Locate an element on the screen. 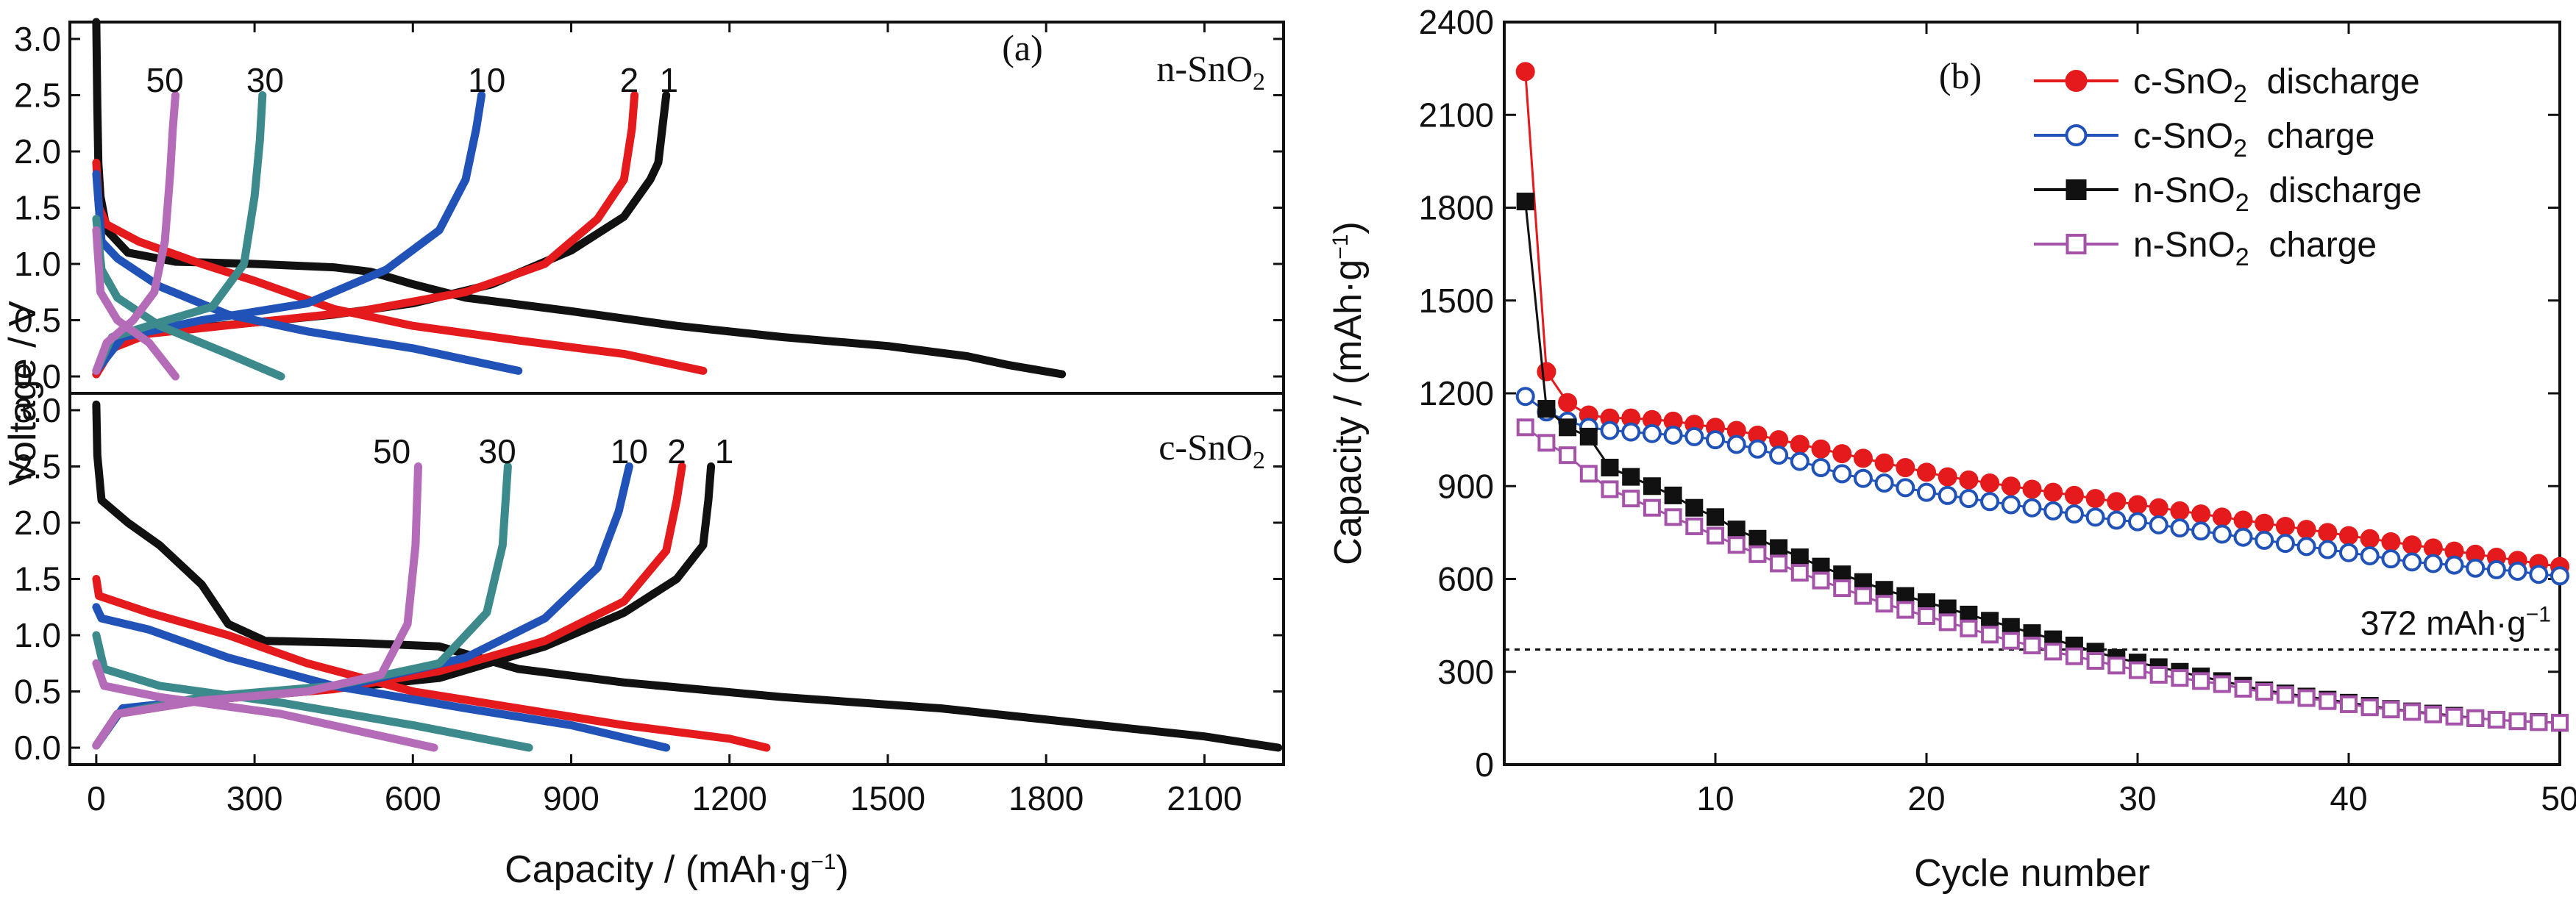 The height and width of the screenshot is (905, 2576). panel-label-a: (a) is located at coordinates (1022, 48).